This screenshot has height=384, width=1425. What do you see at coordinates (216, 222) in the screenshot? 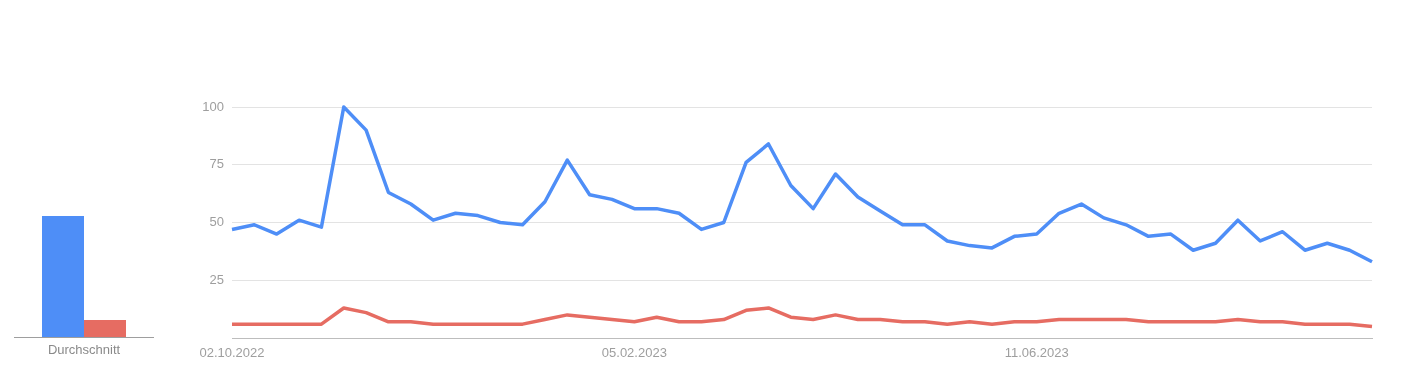
I see `y-tick-label: 50` at bounding box center [216, 222].